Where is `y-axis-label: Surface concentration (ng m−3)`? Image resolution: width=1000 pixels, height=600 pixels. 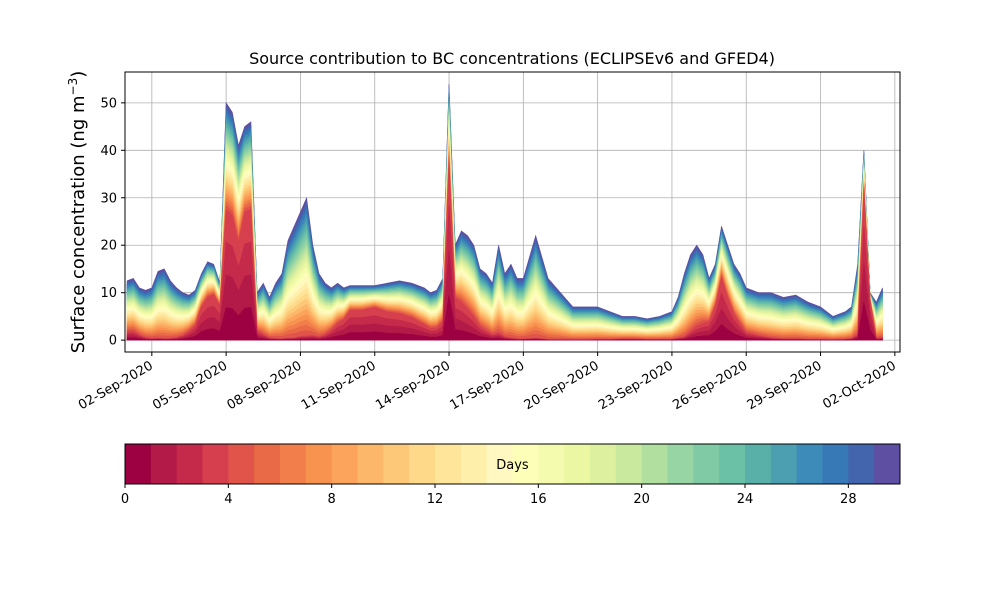
y-axis-label: Surface concentration (ng m−3) is located at coordinates (77, 212).